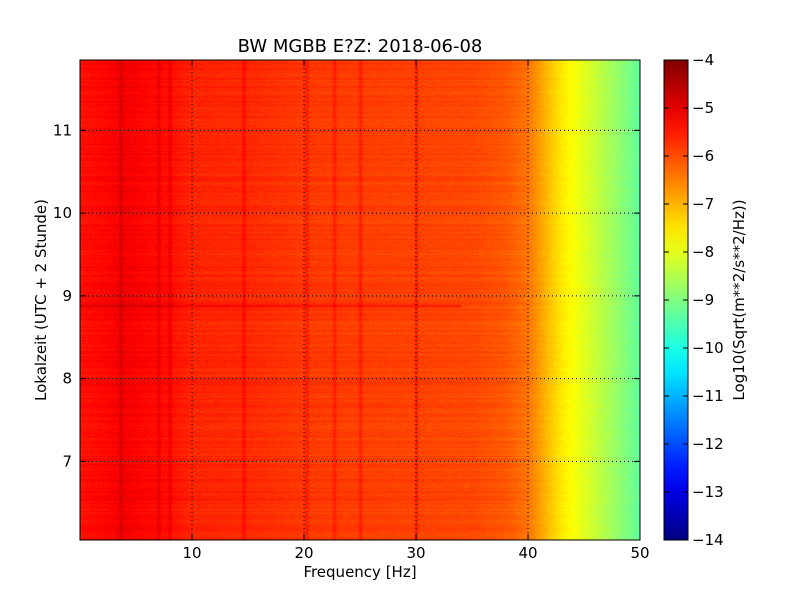 The image size is (800, 600). I want to click on chart-title: BW MGBB E?Z: 2018-06-08, so click(360, 46).